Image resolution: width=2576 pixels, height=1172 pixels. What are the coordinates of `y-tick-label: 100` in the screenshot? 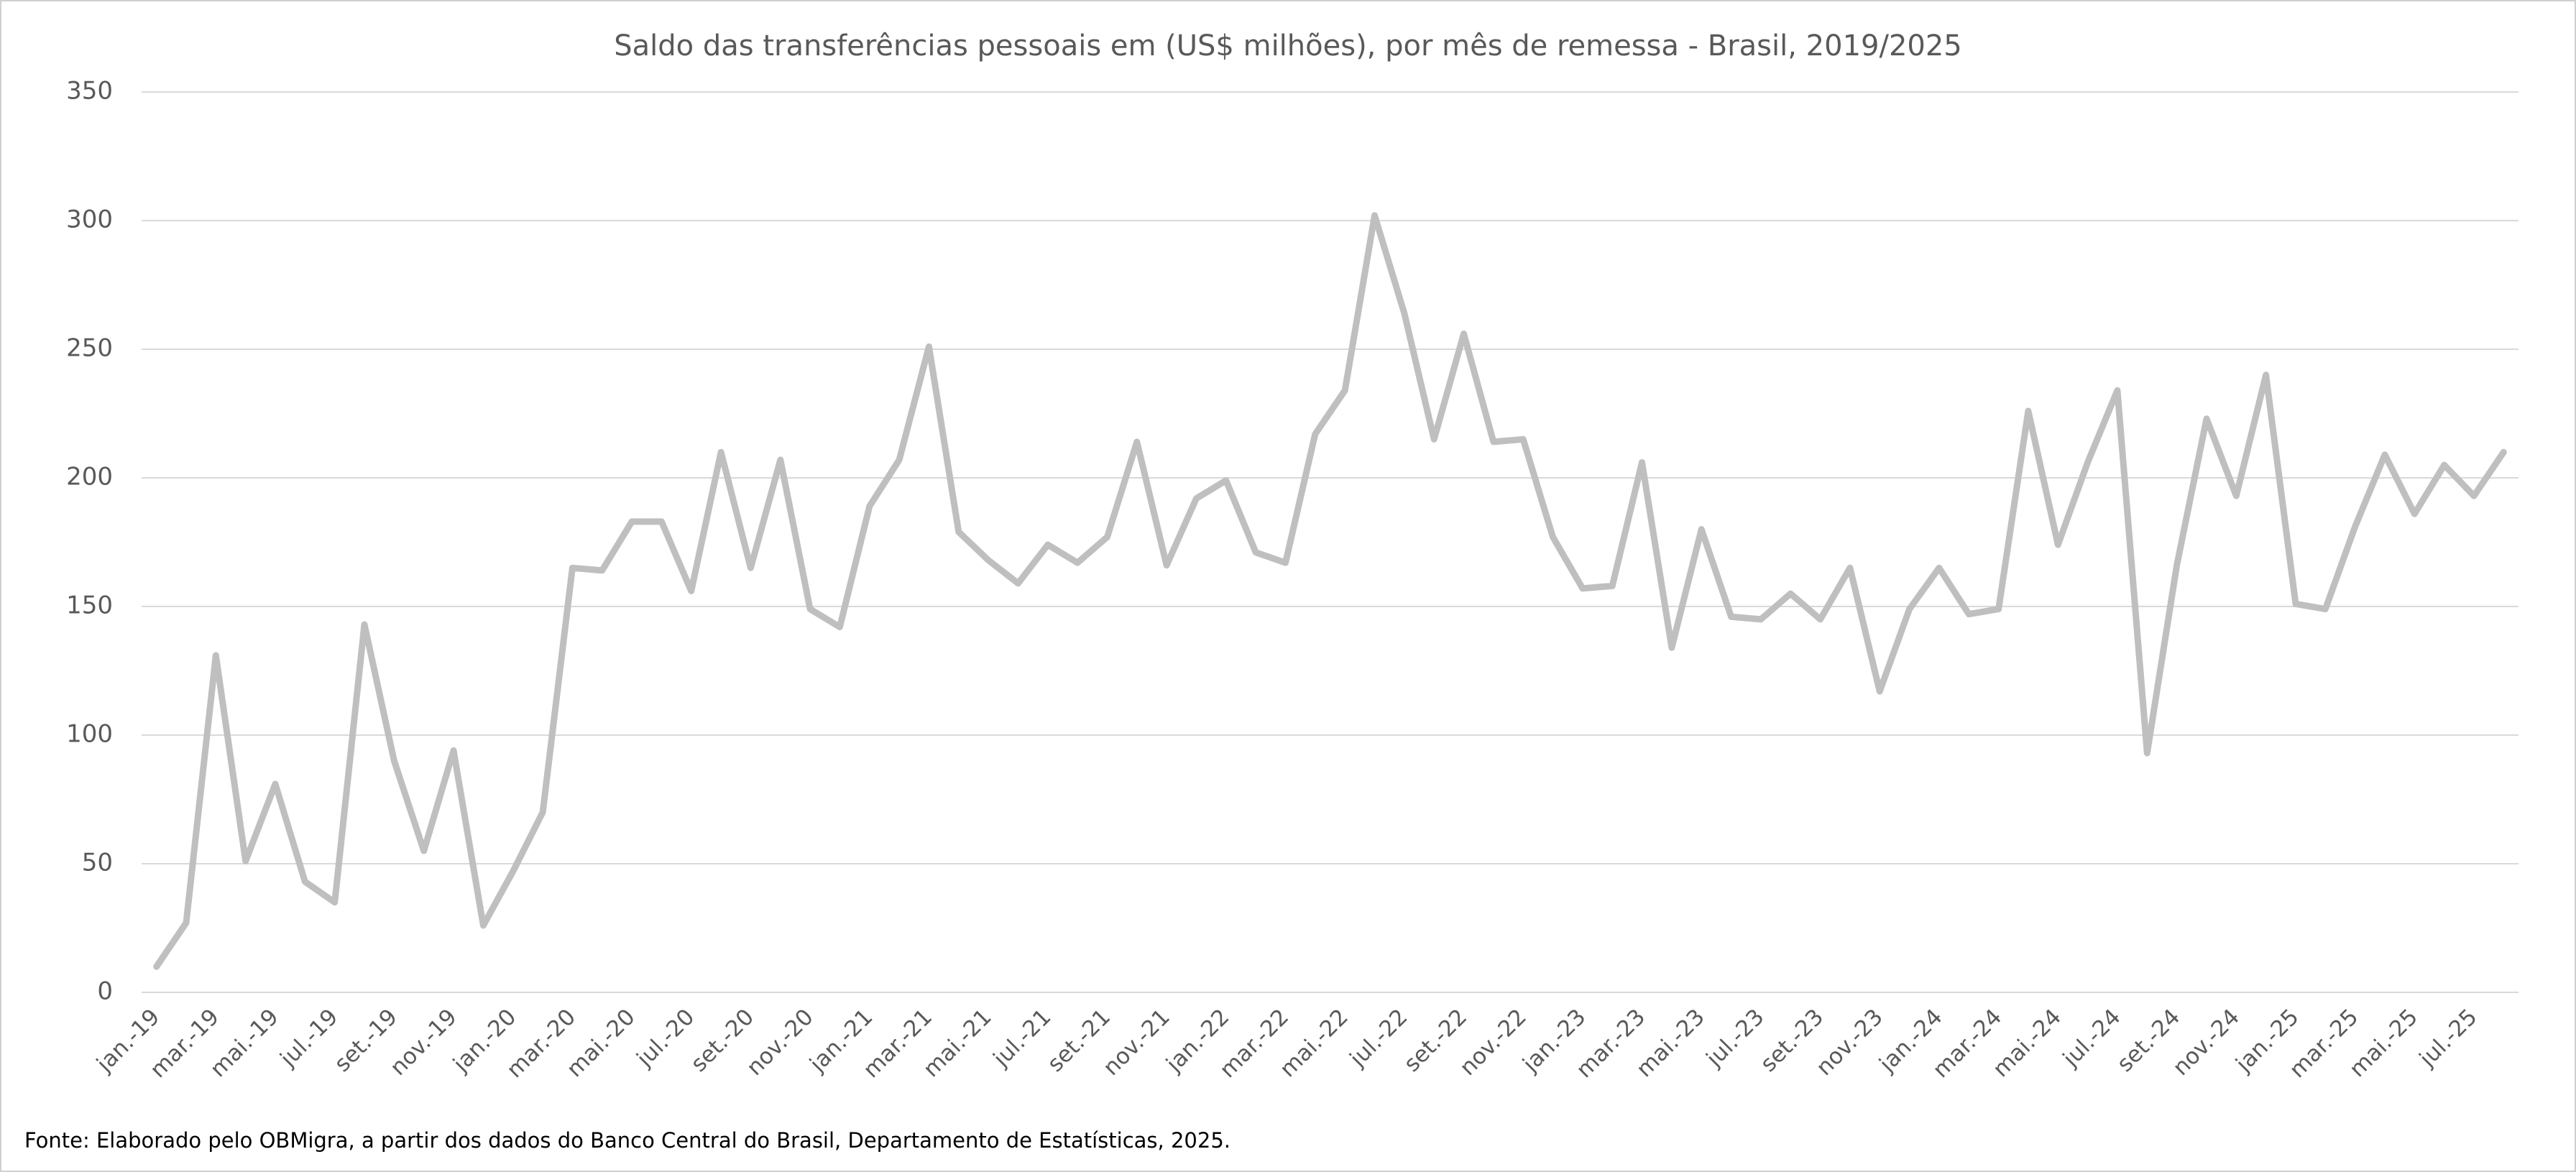 It's located at (89, 734).